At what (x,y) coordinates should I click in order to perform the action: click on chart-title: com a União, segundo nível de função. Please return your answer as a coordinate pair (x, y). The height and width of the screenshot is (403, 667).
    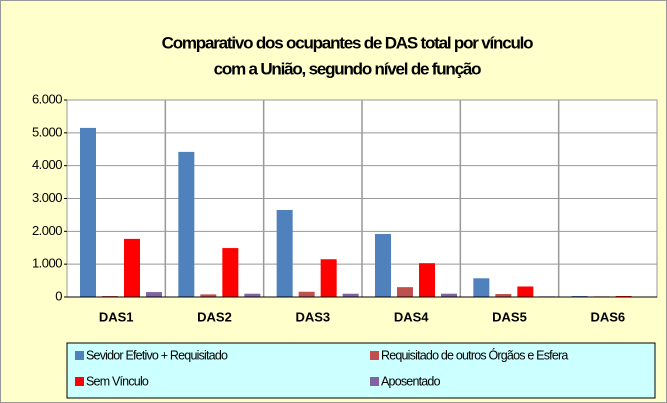
    Looking at the image, I should click on (347, 68).